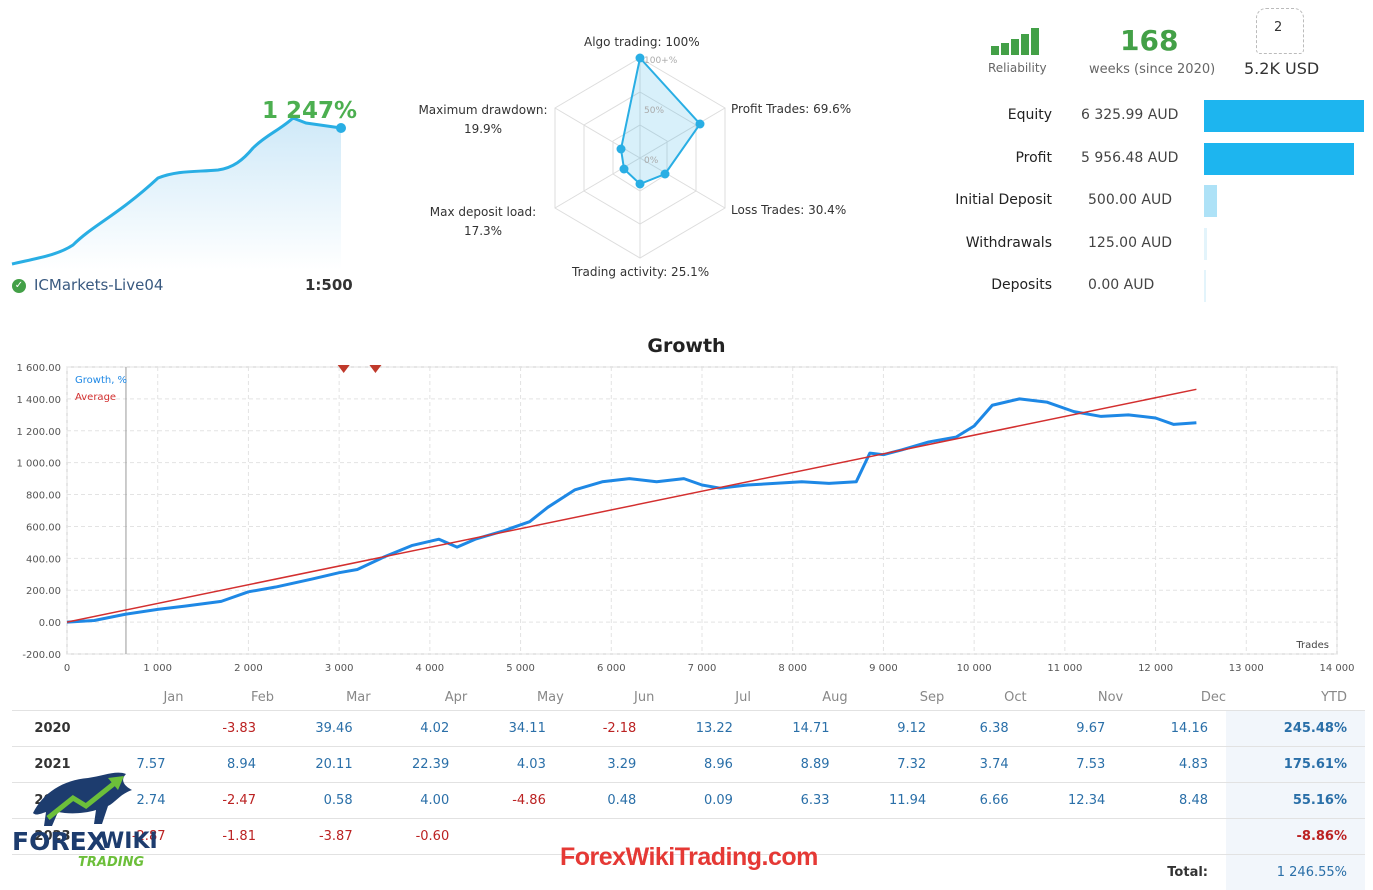  What do you see at coordinates (43, 496) in the screenshot?
I see `y-tick-label: 800.00` at bounding box center [43, 496].